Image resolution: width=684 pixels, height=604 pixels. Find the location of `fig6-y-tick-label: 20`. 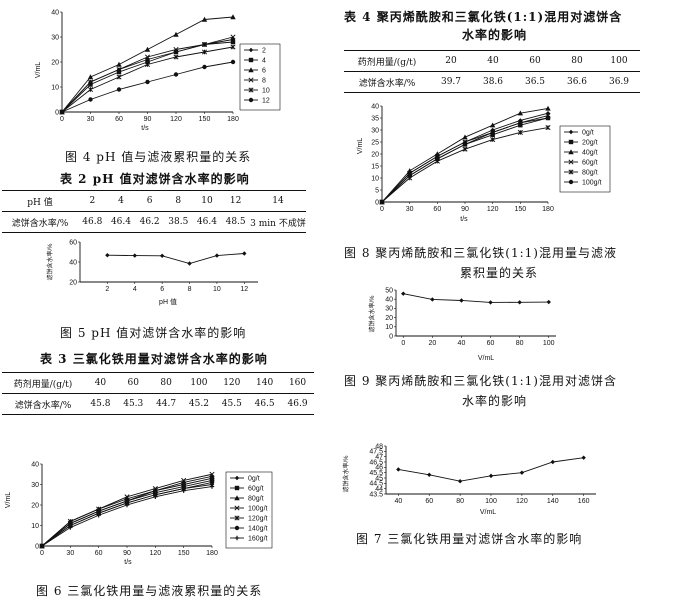

fig6-y-tick-label: 20 is located at coordinates (35, 505).